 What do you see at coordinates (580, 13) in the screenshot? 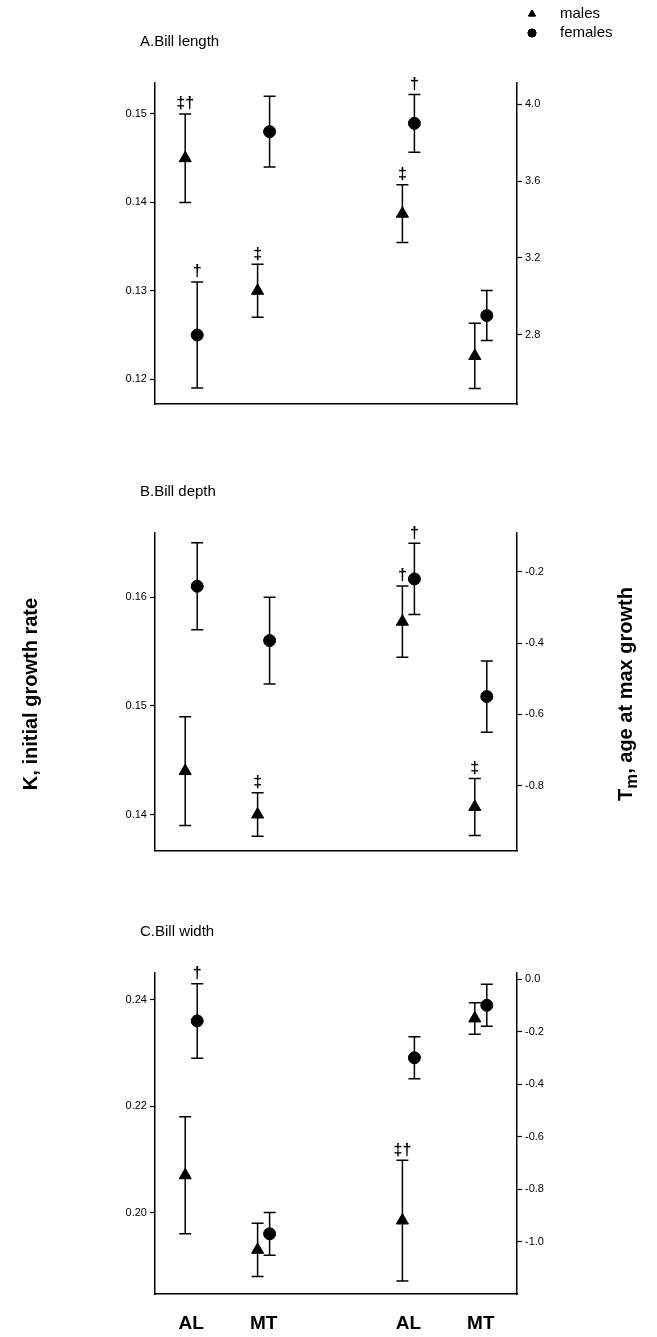
I see `legend-label: males` at bounding box center [580, 13].